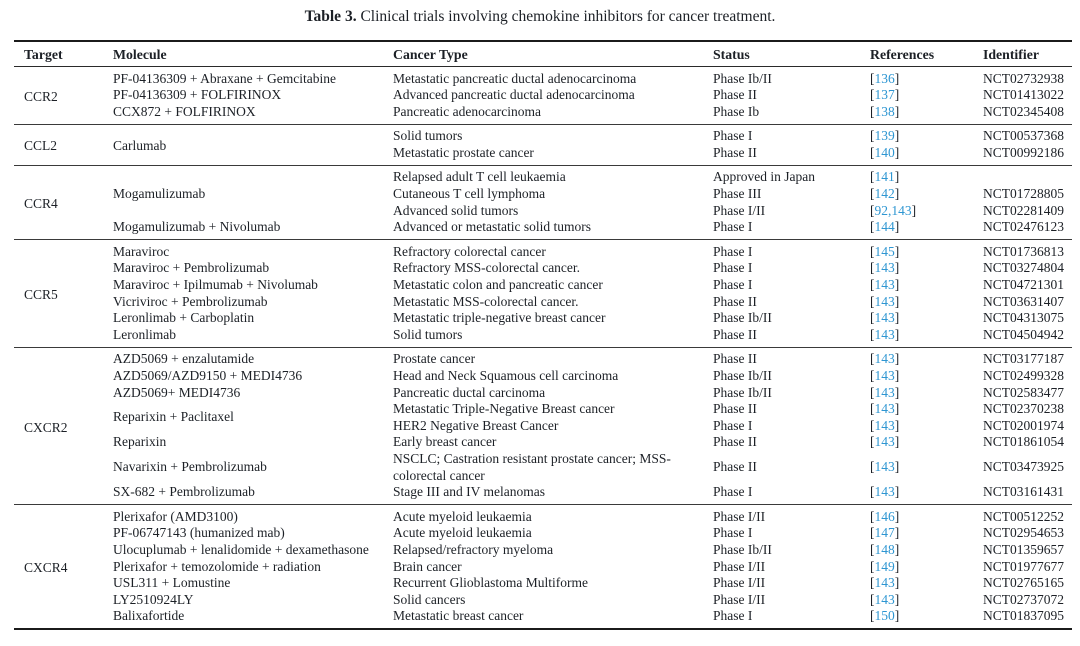 The height and width of the screenshot is (646, 1080). I want to click on reference-link: 149, so click(884, 566).